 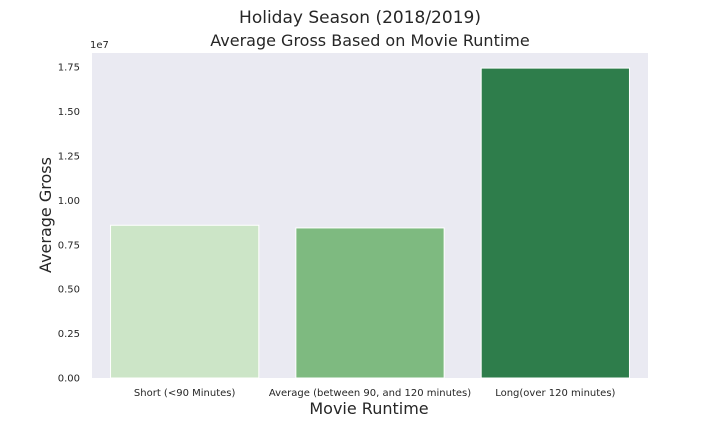 What do you see at coordinates (69, 334) in the screenshot?
I see `y-tick-label: 0.25` at bounding box center [69, 334].